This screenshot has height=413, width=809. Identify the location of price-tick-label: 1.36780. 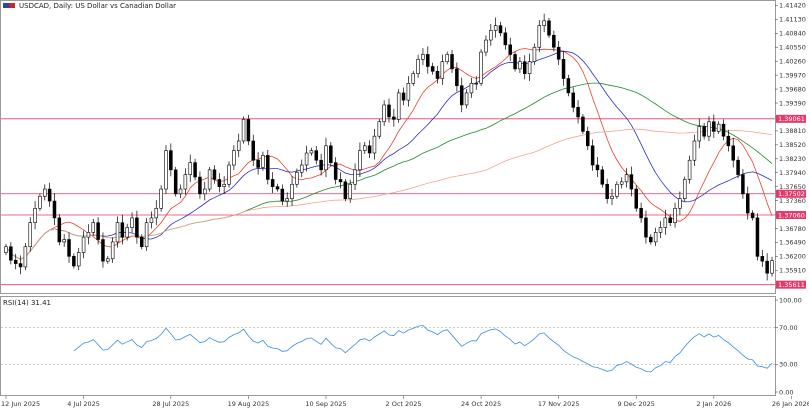
(792, 229).